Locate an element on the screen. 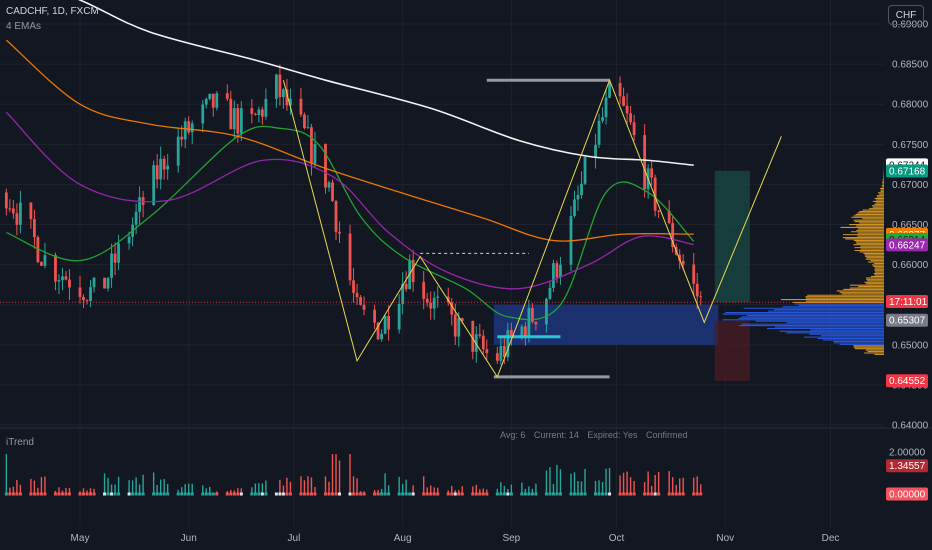  time-tick-label: Sep is located at coordinates (511, 538).